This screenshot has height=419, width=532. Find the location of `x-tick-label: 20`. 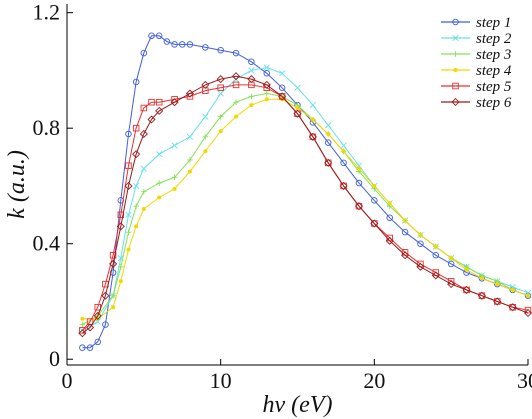

x-tick-label: 20 is located at coordinates (374, 380).